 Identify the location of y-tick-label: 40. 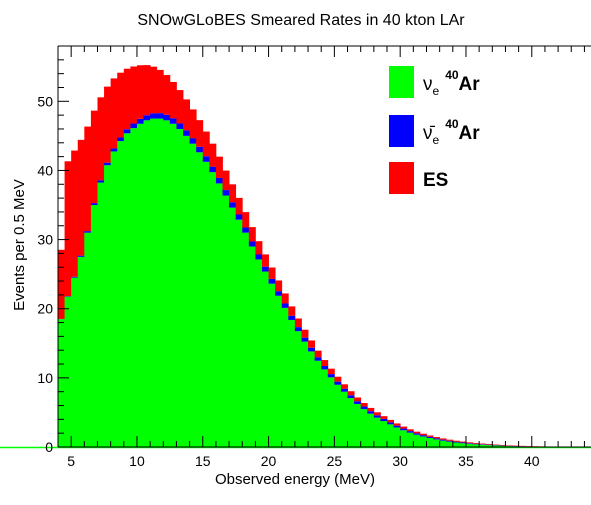
(45, 170).